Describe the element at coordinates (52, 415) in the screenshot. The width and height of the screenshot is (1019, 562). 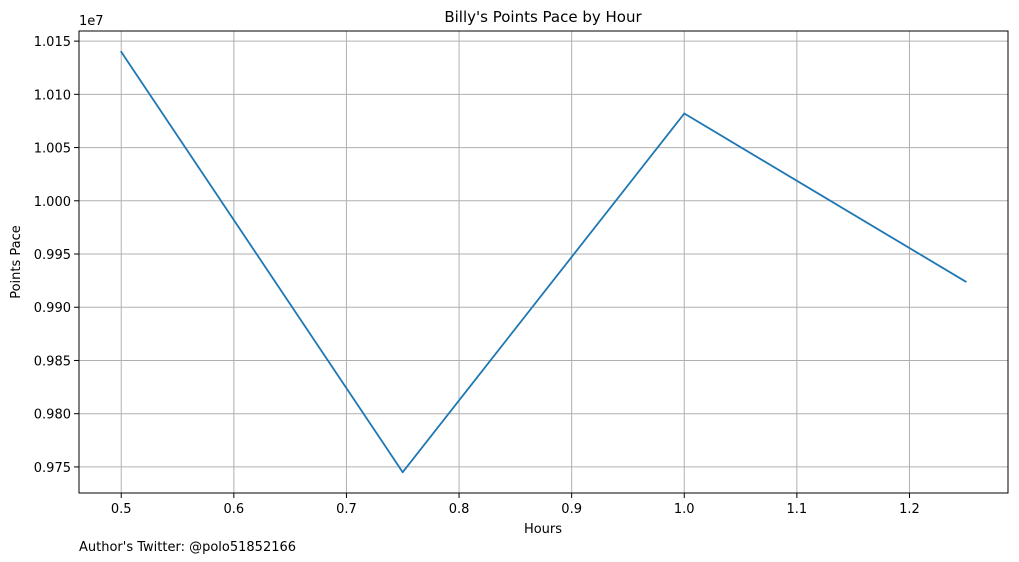
I see `y-tick-label: 0.980` at that location.